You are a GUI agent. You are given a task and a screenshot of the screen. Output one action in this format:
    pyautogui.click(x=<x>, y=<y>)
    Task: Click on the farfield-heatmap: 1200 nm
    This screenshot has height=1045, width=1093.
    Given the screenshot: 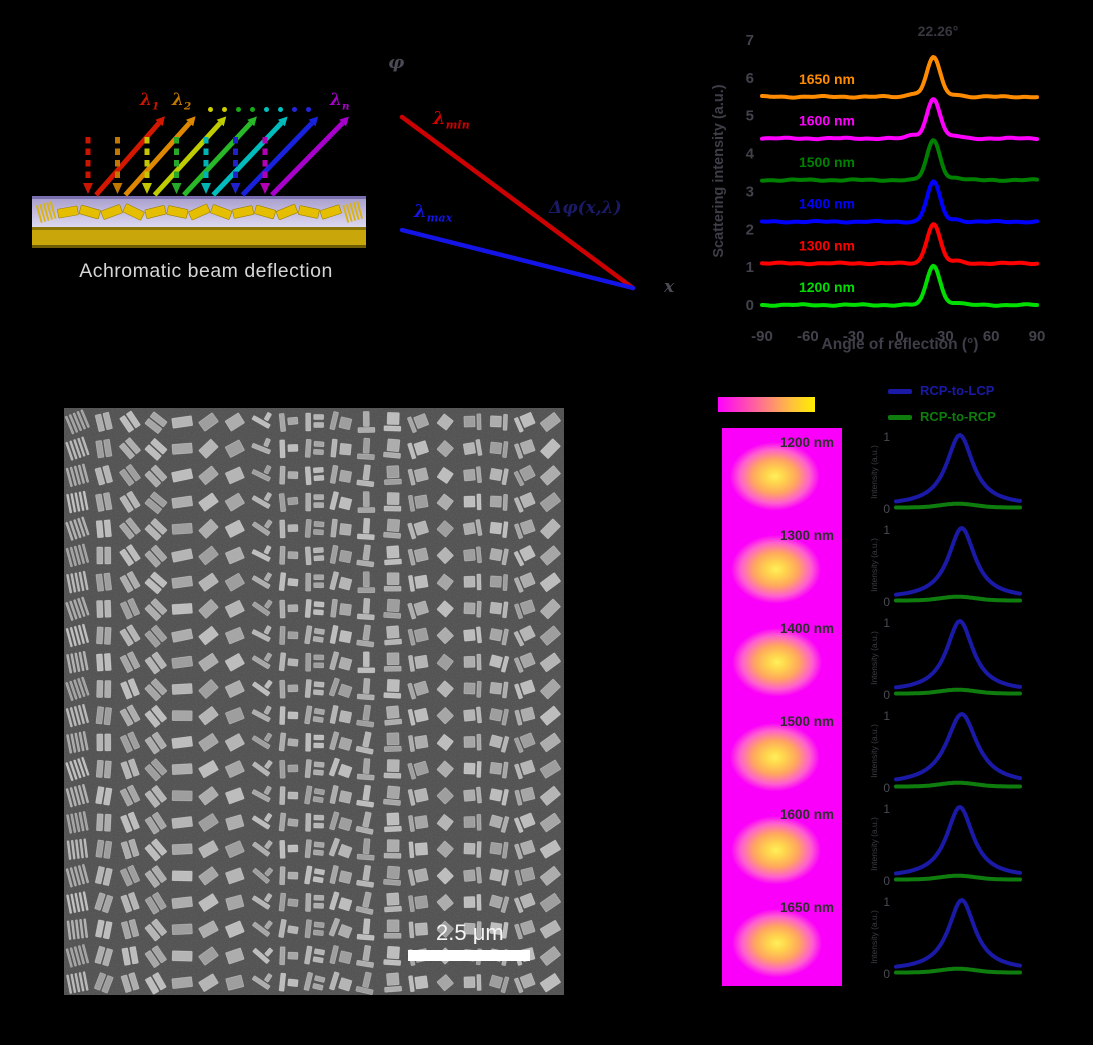 What is the action you would take?
    pyautogui.click(x=782, y=474)
    